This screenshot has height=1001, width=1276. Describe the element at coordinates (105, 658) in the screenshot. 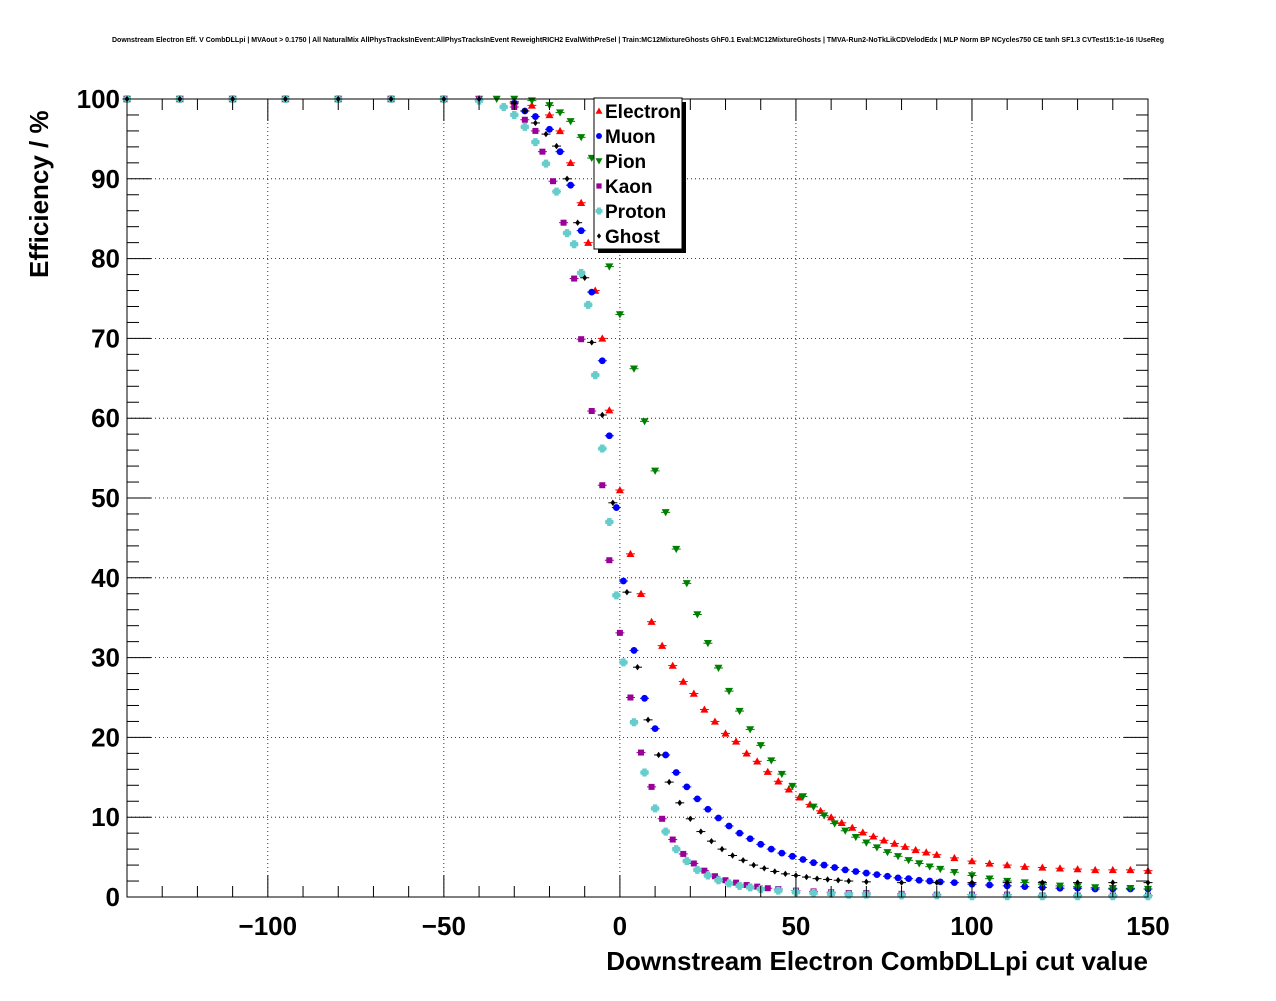

I see `y-tick-label: 30` at that location.